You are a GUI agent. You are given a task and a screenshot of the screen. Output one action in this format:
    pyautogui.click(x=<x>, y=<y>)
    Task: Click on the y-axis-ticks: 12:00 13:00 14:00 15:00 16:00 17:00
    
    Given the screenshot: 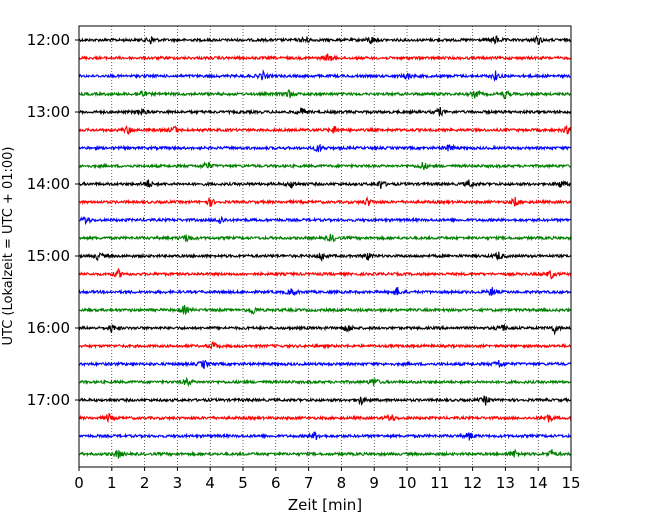 What is the action you would take?
    pyautogui.click(x=53, y=220)
    